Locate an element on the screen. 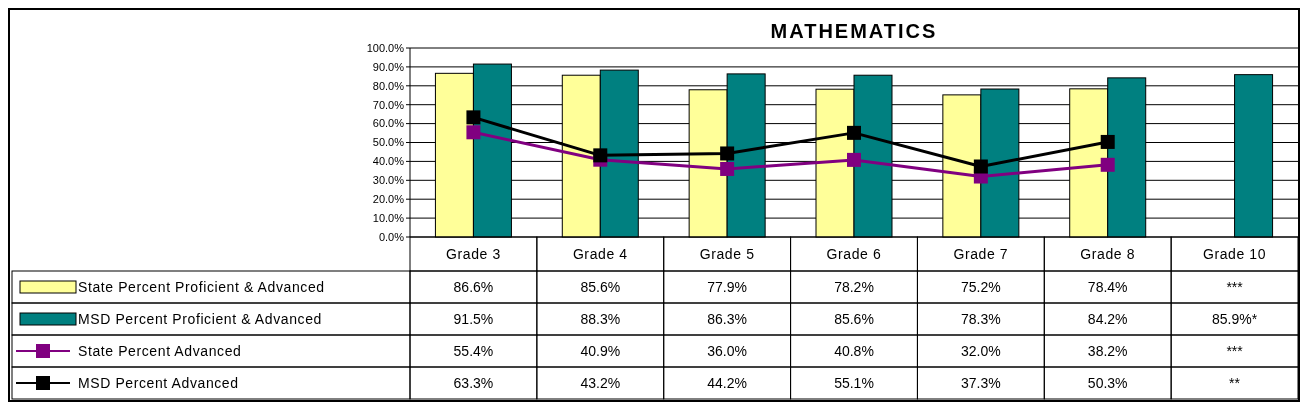 Image resolution: width=1308 pixels, height=402 pixels. legend-label: MSD Percent Advanced is located at coordinates (158, 382).